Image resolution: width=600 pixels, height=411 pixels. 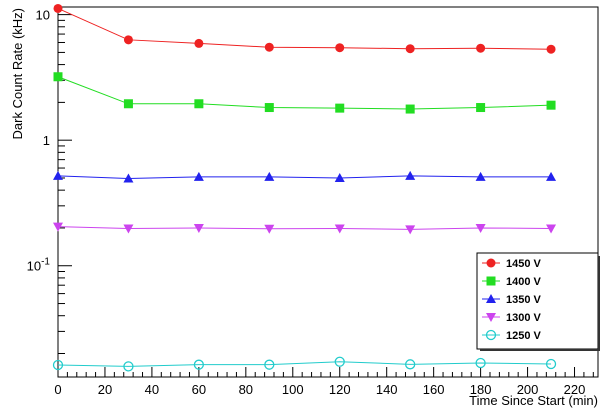 I want to click on series-1400-v, so click(x=305, y=92).